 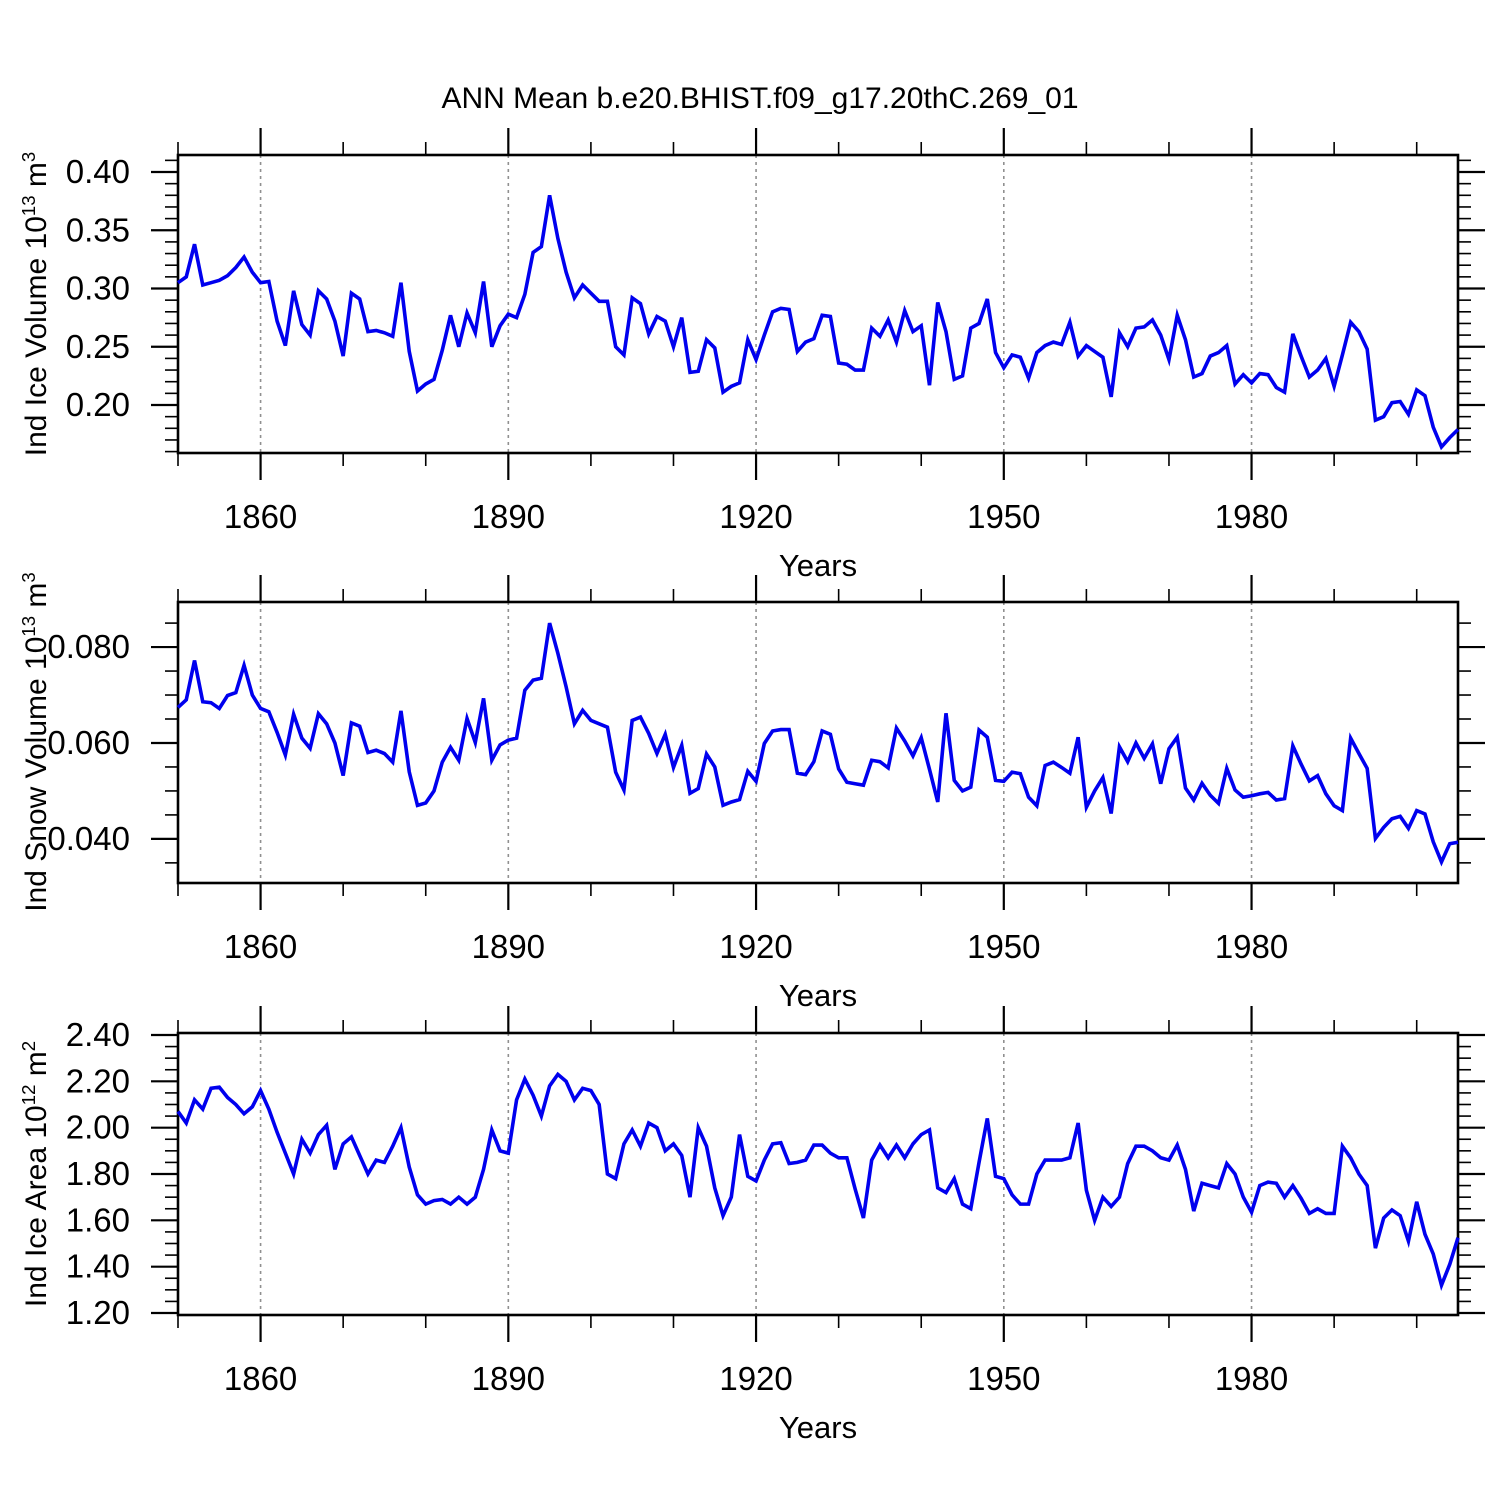 What do you see at coordinates (818, 1181) in the screenshot?
I see `ind-ice-area-line` at bounding box center [818, 1181].